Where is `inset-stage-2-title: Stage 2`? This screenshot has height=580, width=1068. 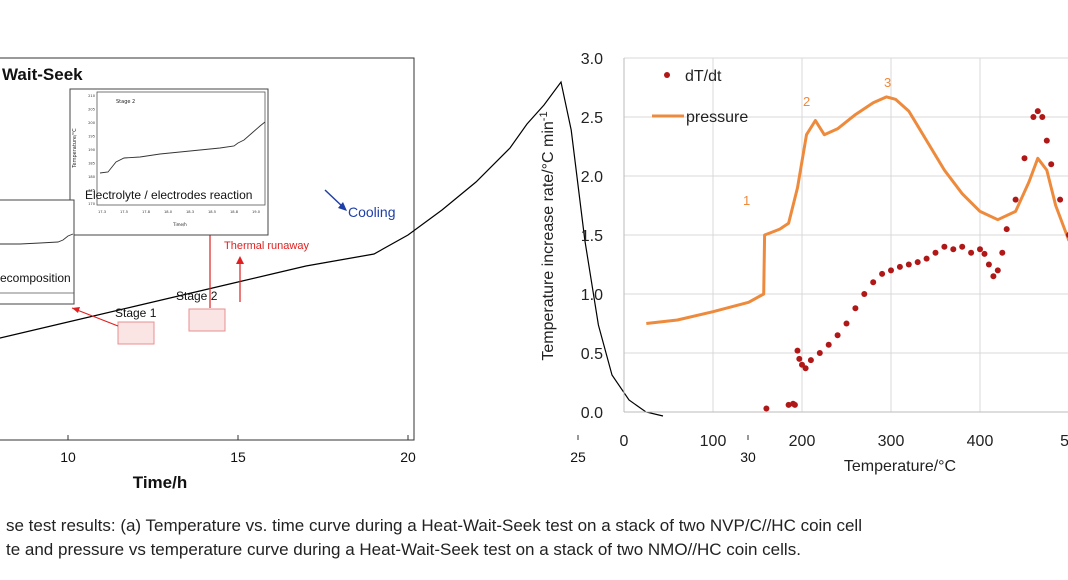 inset-stage-2-title: Stage 2 is located at coordinates (125, 102).